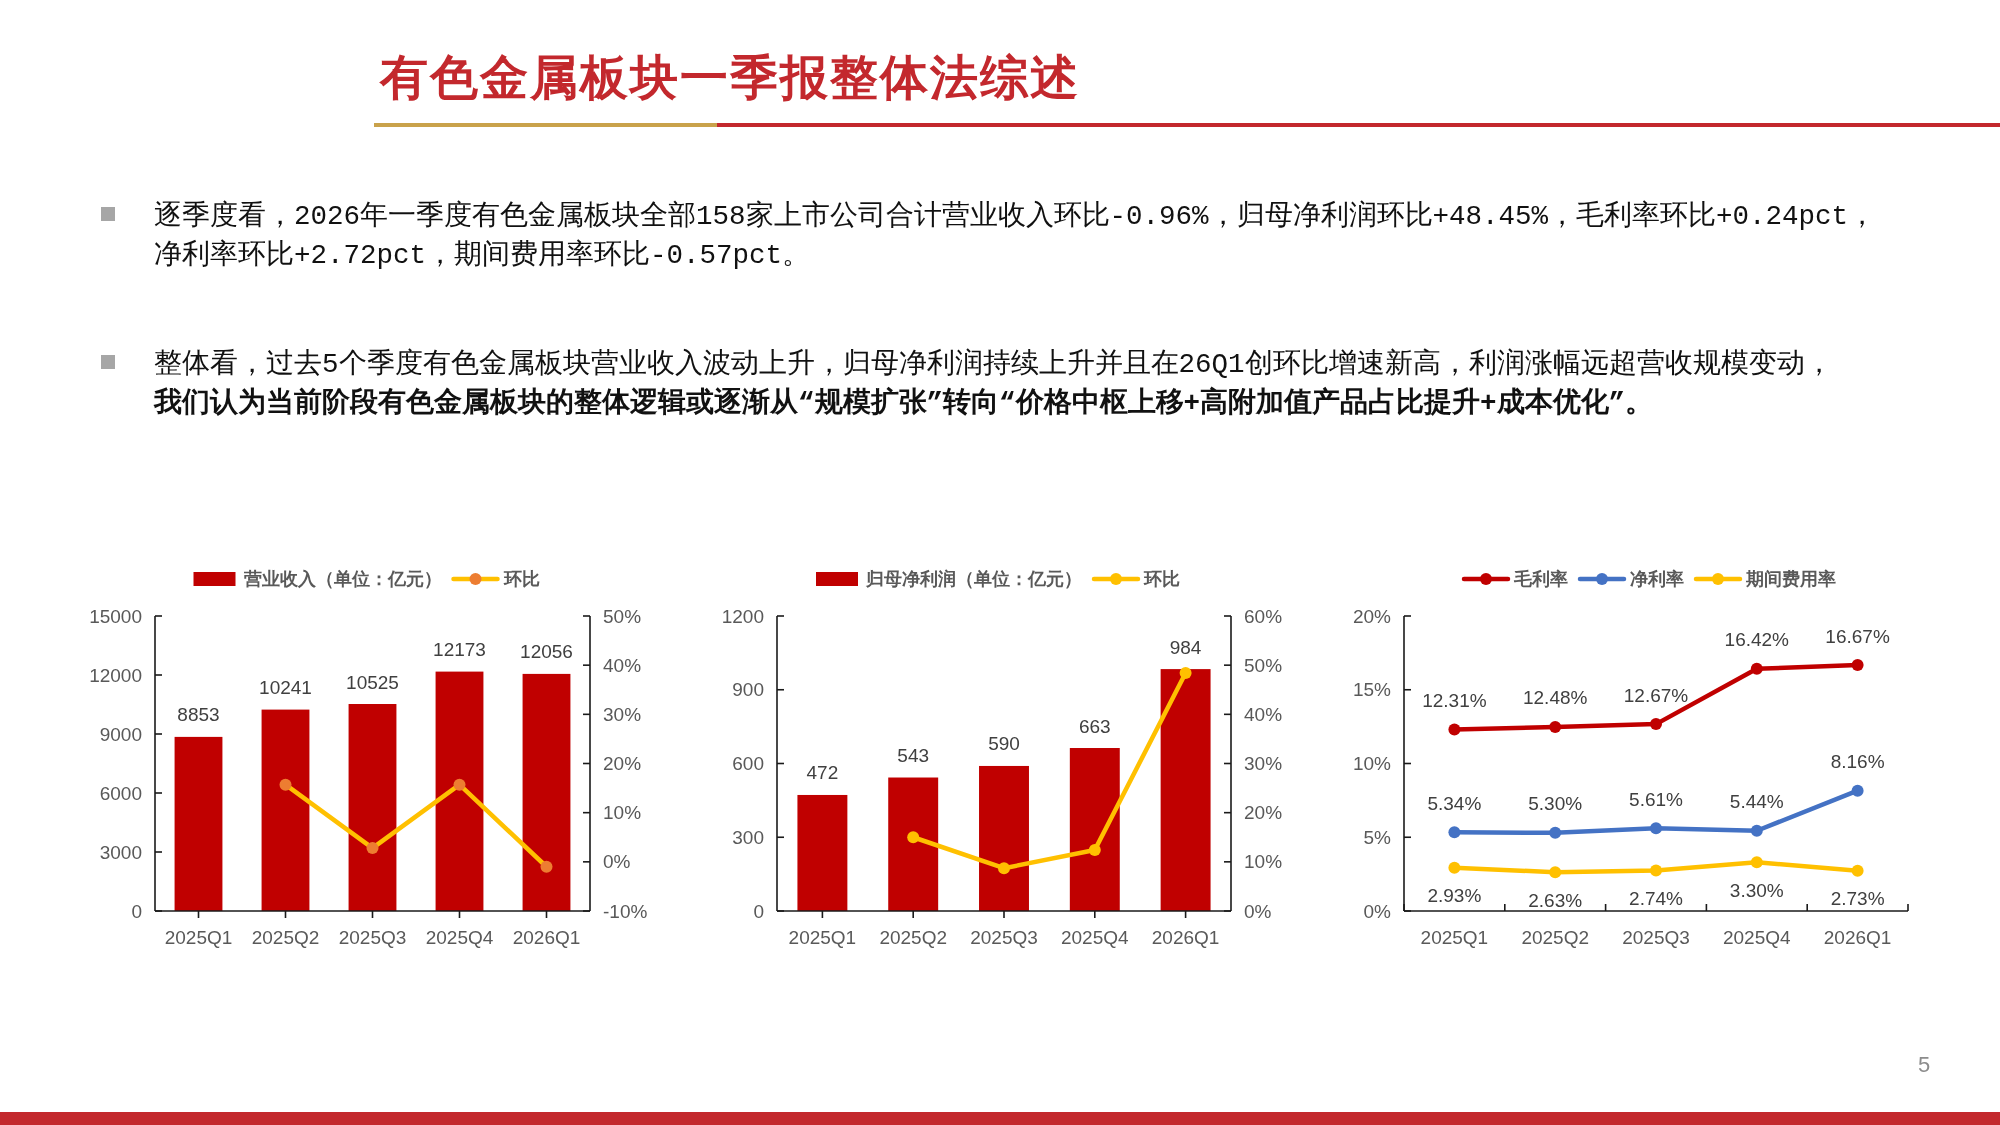 Image resolution: width=2000 pixels, height=1125 pixels. What do you see at coordinates (115, 616) in the screenshot?
I see `y-tick-label: 15000` at bounding box center [115, 616].